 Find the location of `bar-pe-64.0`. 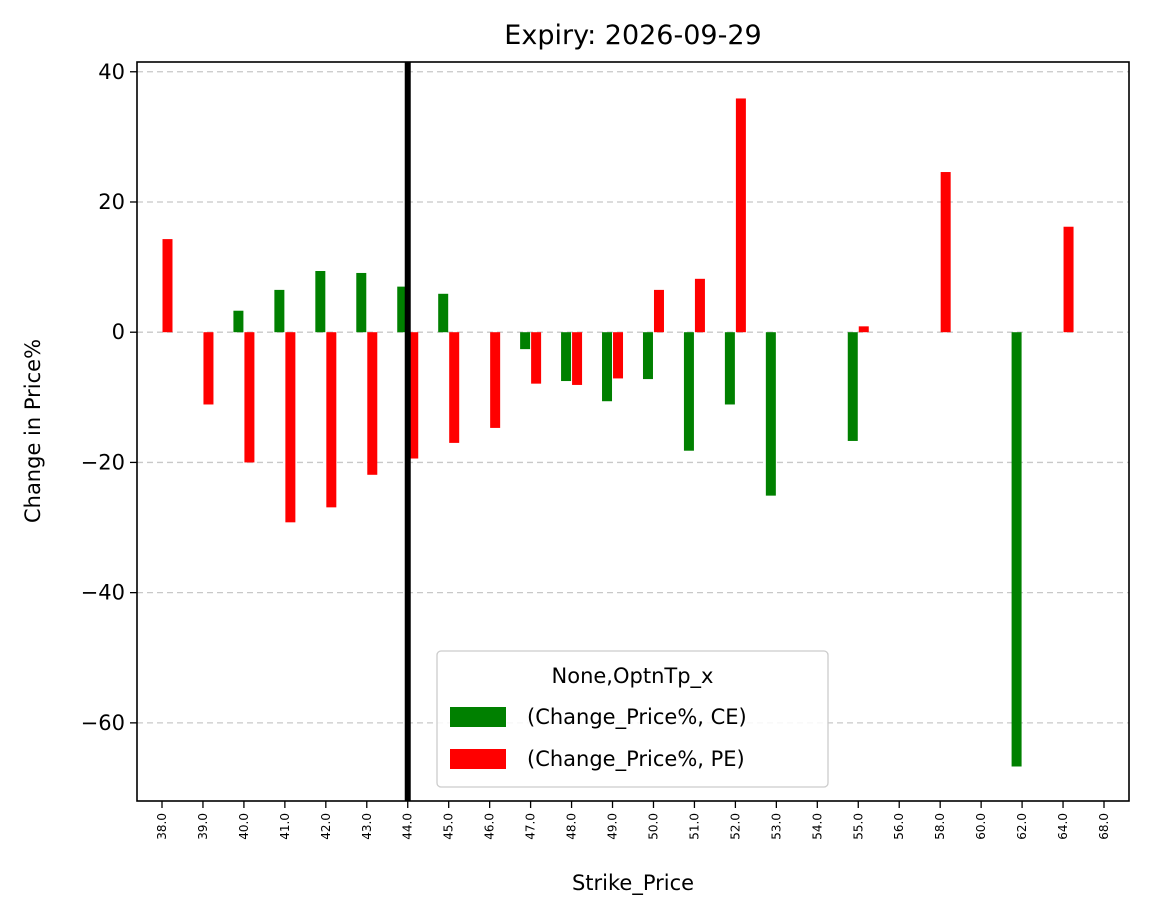

bar-pe-64.0 is located at coordinates (1068, 279).